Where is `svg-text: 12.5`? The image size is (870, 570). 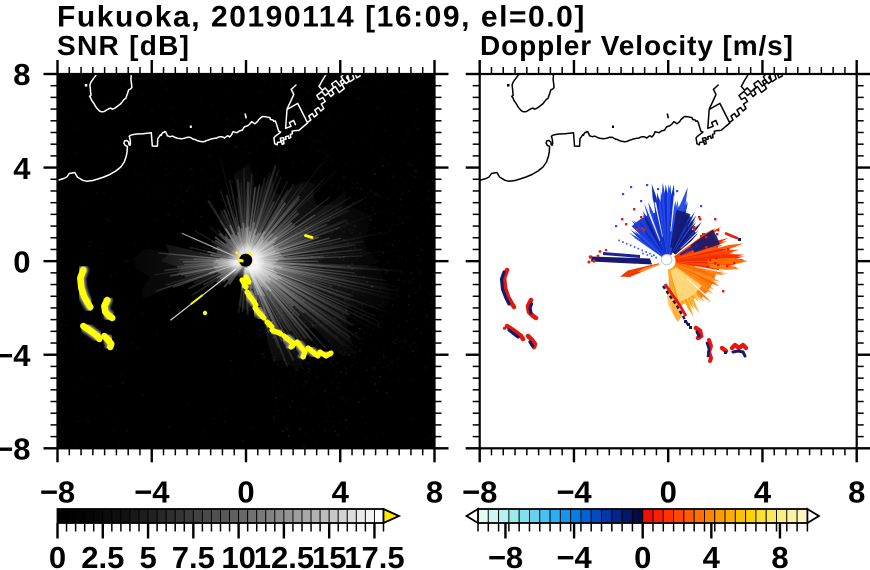
svg-text: 12.5 is located at coordinates (284, 555).